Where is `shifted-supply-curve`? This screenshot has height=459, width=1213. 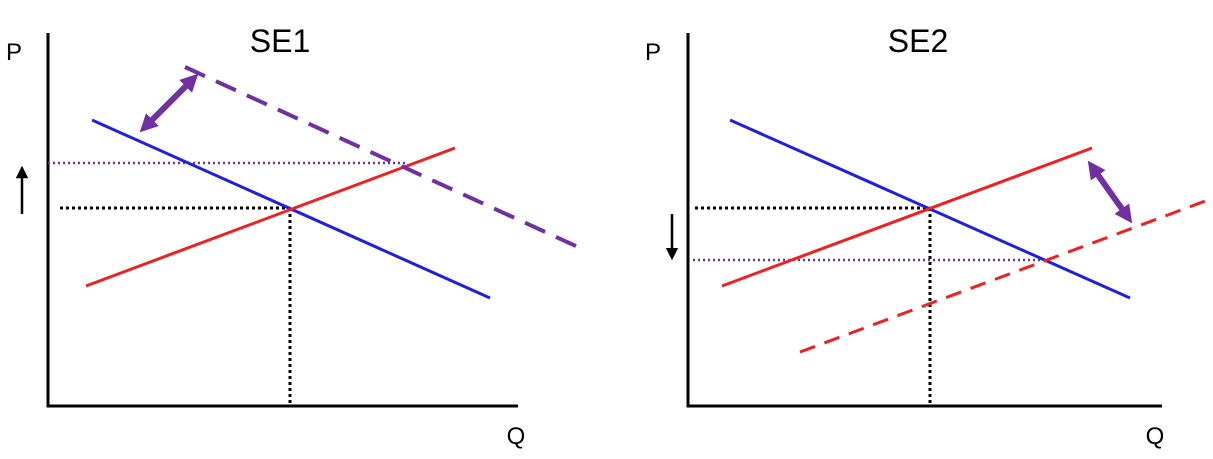 shifted-supply-curve is located at coordinates (1004, 276).